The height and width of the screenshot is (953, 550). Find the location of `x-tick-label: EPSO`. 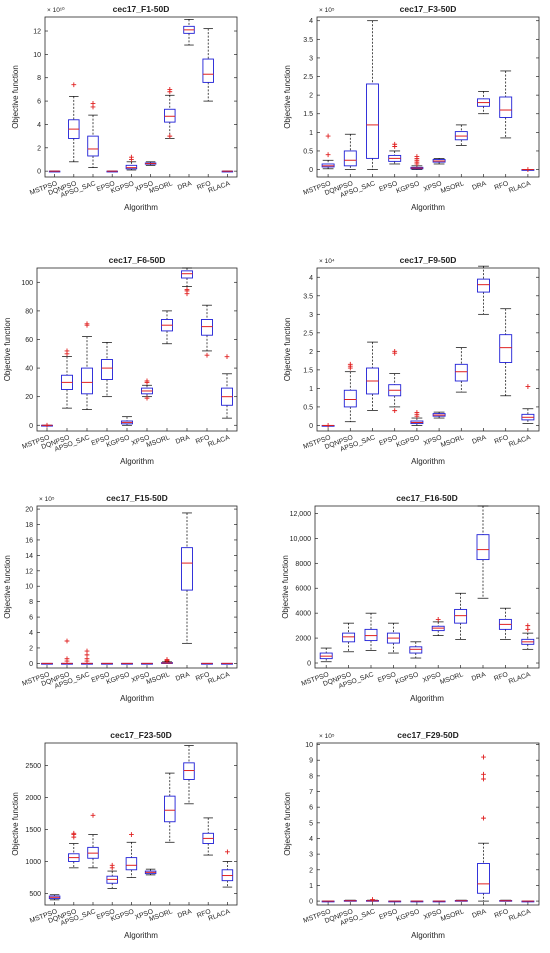

x-tick-label: EPSO is located at coordinates (388, 914).